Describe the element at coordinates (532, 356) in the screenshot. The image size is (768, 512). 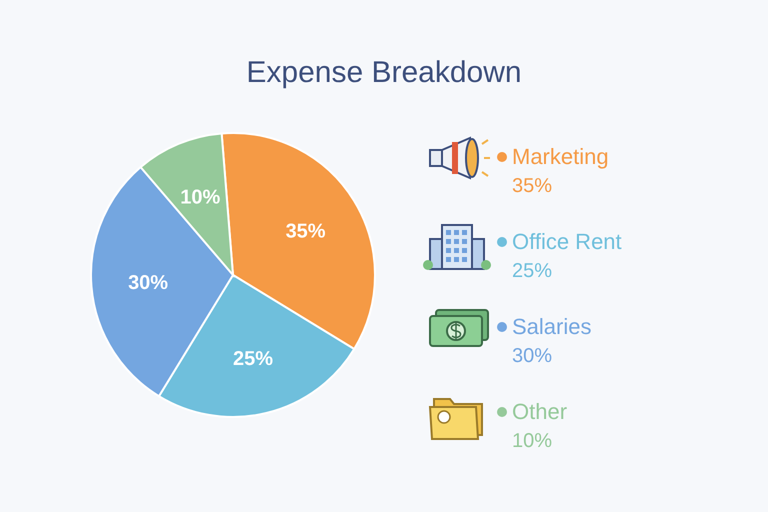
I see `text: 30%` at that location.